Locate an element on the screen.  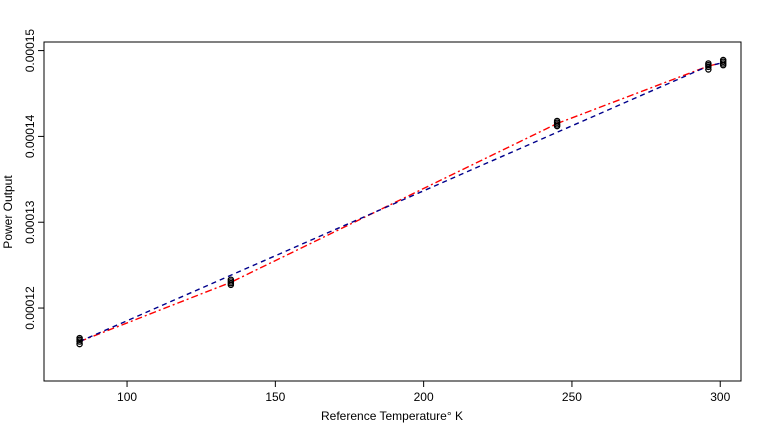
x-axis: 100 150 200 250 300 is located at coordinates (424, 392).